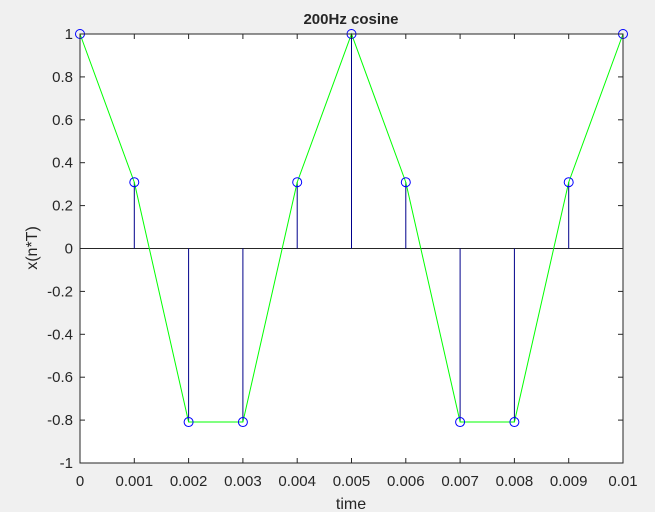 Image resolution: width=655 pixels, height=512 pixels. What do you see at coordinates (62, 206) in the screenshot?
I see `y-tick-label: 0.2` at bounding box center [62, 206].